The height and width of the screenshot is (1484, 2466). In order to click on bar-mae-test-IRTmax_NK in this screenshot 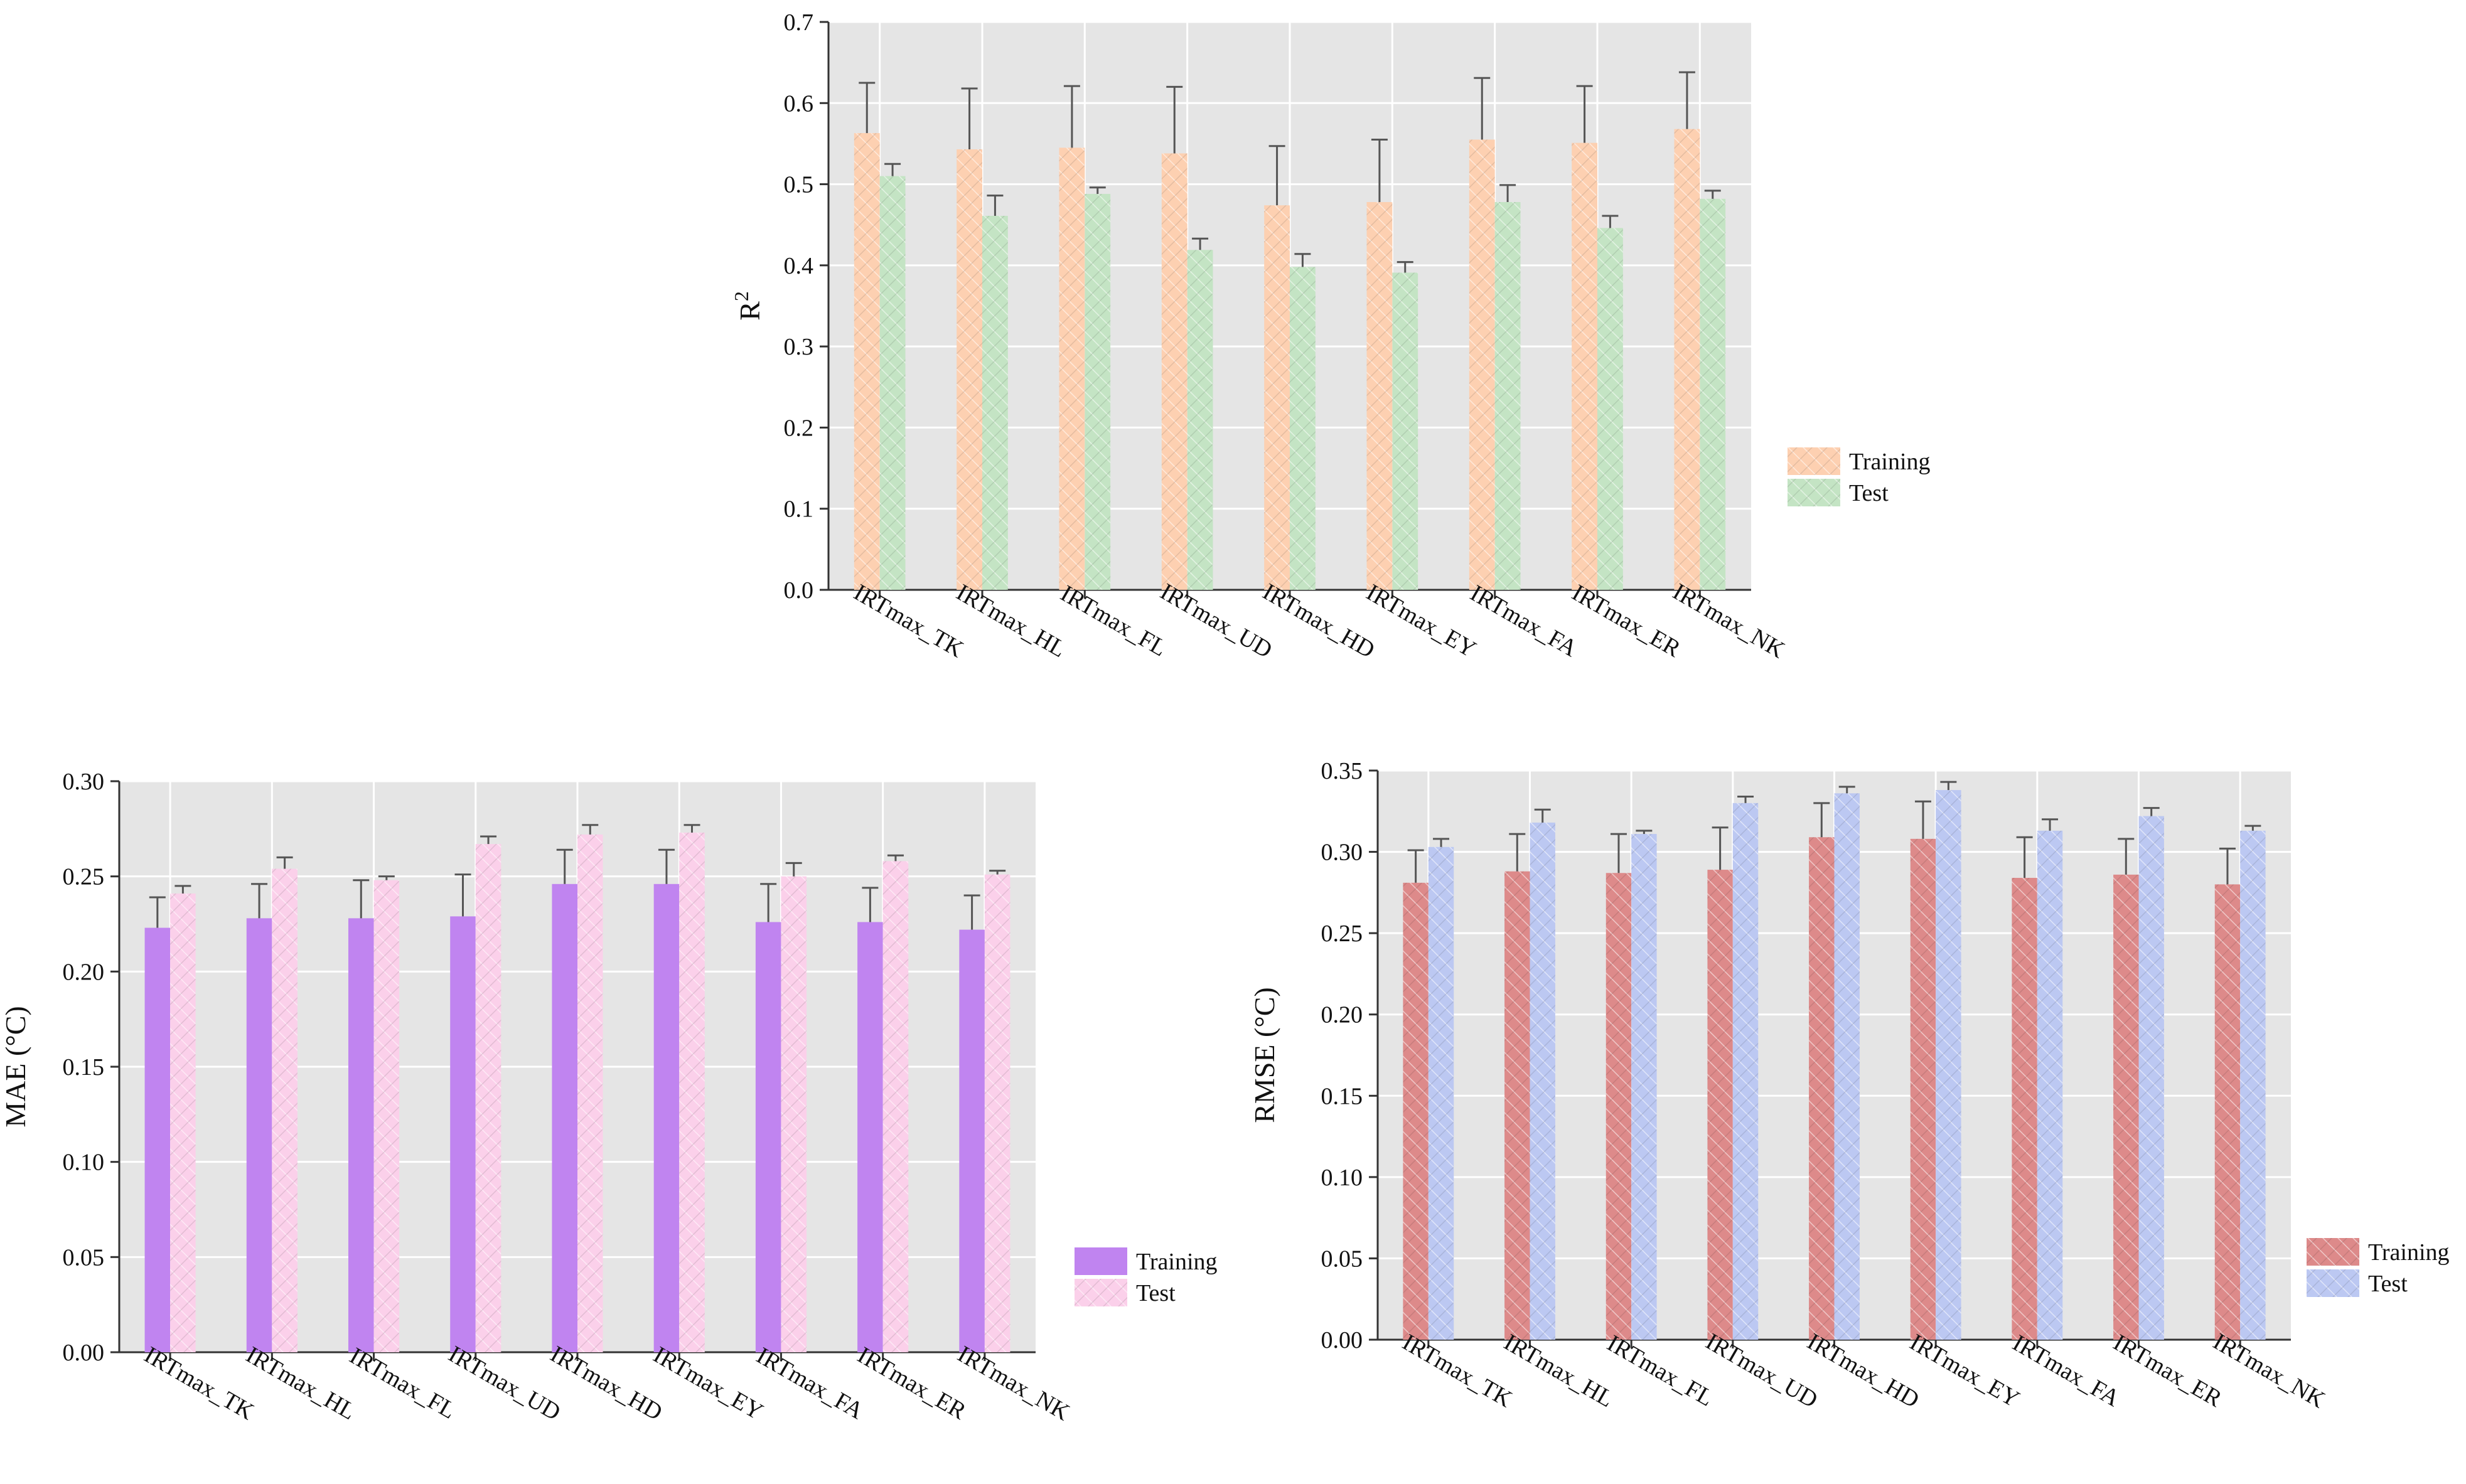, I will do `click(997, 1113)`.